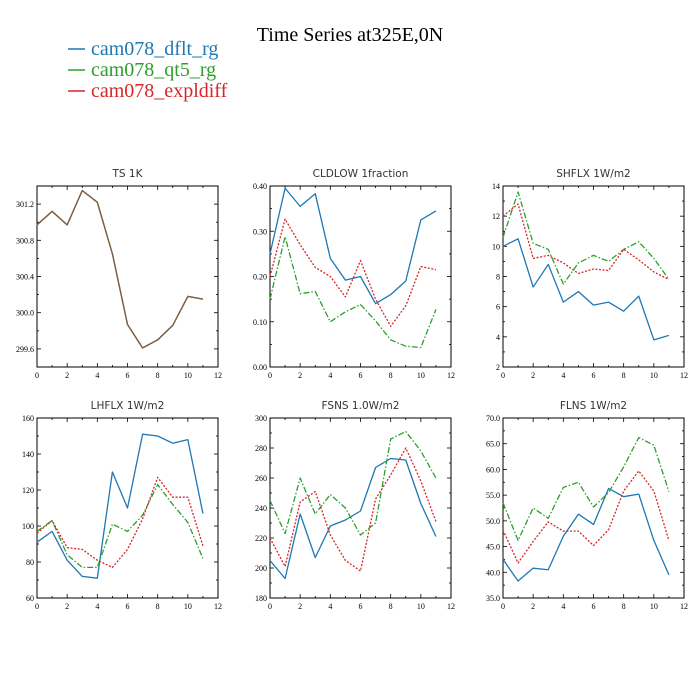 This screenshot has width=700, height=700. Describe the element at coordinates (153, 70) in the screenshot. I see `legend-entry: cam078_qt5_rg` at that location.